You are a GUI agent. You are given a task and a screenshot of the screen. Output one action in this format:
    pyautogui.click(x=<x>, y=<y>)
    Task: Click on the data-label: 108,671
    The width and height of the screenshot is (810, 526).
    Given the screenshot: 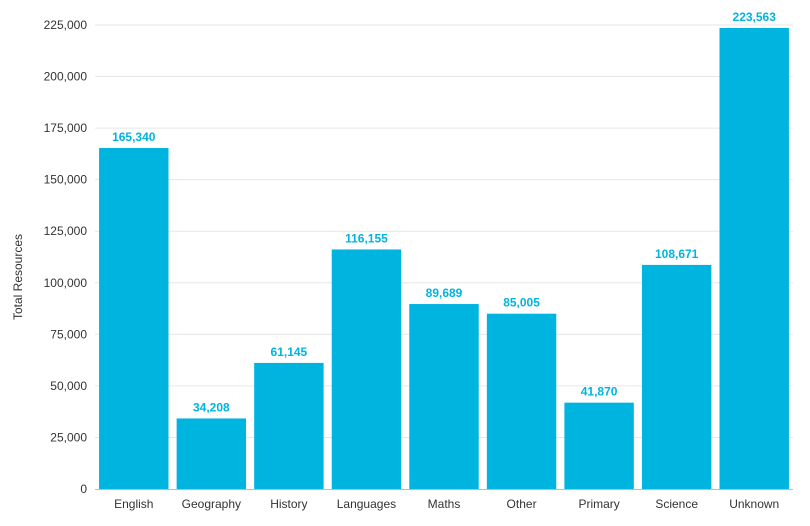 What is the action you would take?
    pyautogui.click(x=677, y=254)
    